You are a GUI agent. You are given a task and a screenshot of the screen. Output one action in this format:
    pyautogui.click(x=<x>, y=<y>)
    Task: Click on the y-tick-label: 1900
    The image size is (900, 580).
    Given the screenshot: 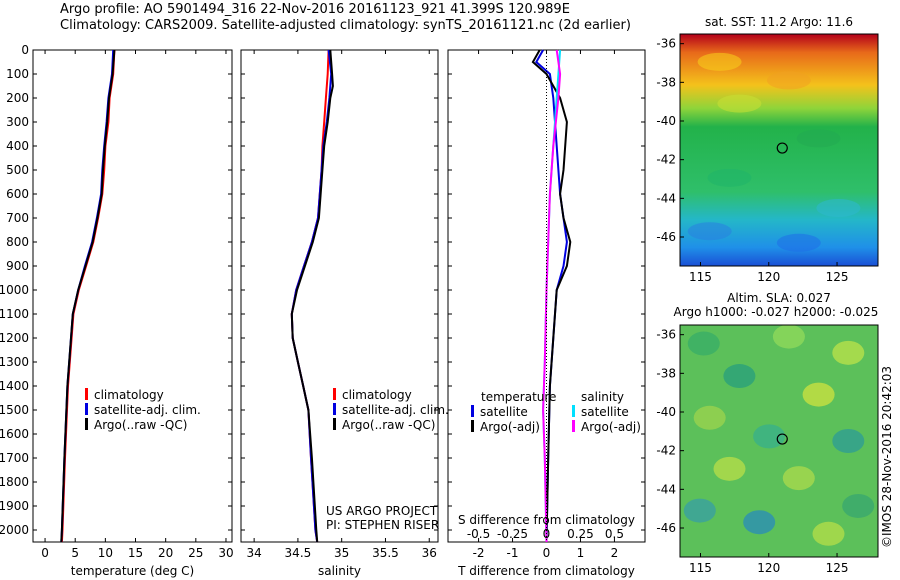 What is the action you would take?
    pyautogui.click(x=14, y=506)
    